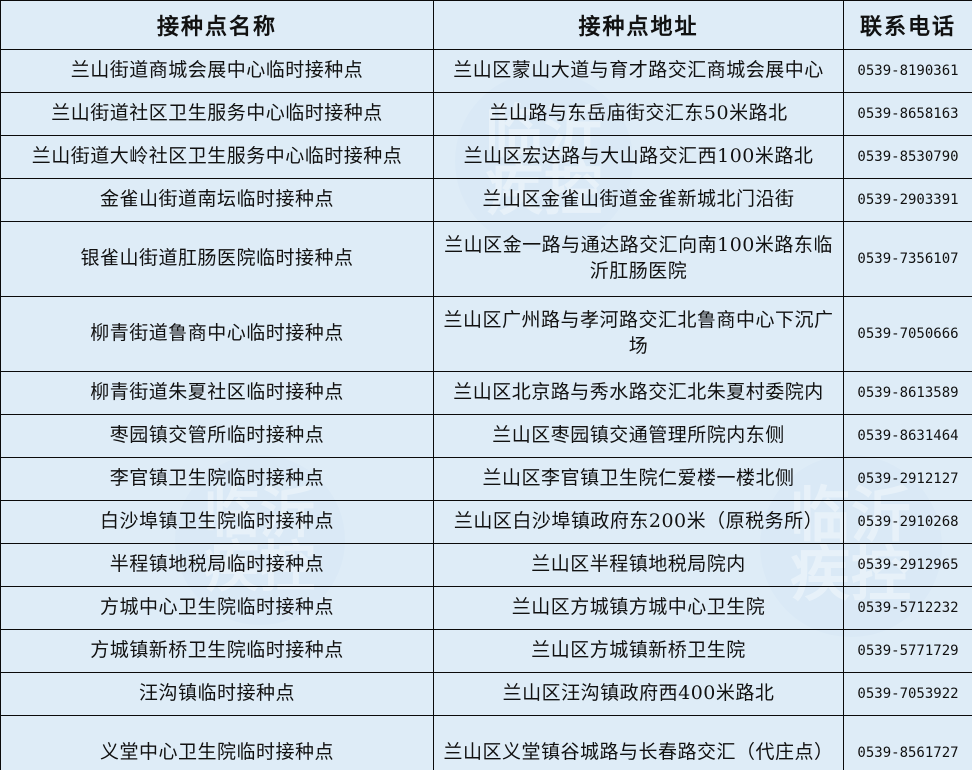  What do you see at coordinates (638, 200) in the screenshot?
I see `cell-site-address: 兰山区金雀山街道金雀新城北门沿街` at bounding box center [638, 200].